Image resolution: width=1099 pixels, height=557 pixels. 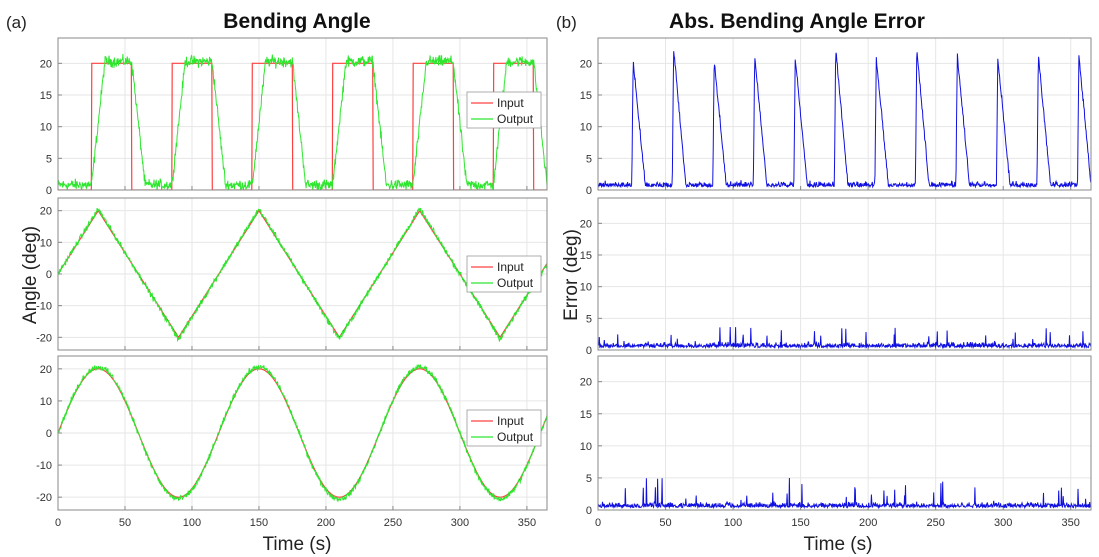 I want to click on plot-panel-6: 0 50 100 150 200 250 300 350 0 5 10 15 20, so click(x=835, y=442).